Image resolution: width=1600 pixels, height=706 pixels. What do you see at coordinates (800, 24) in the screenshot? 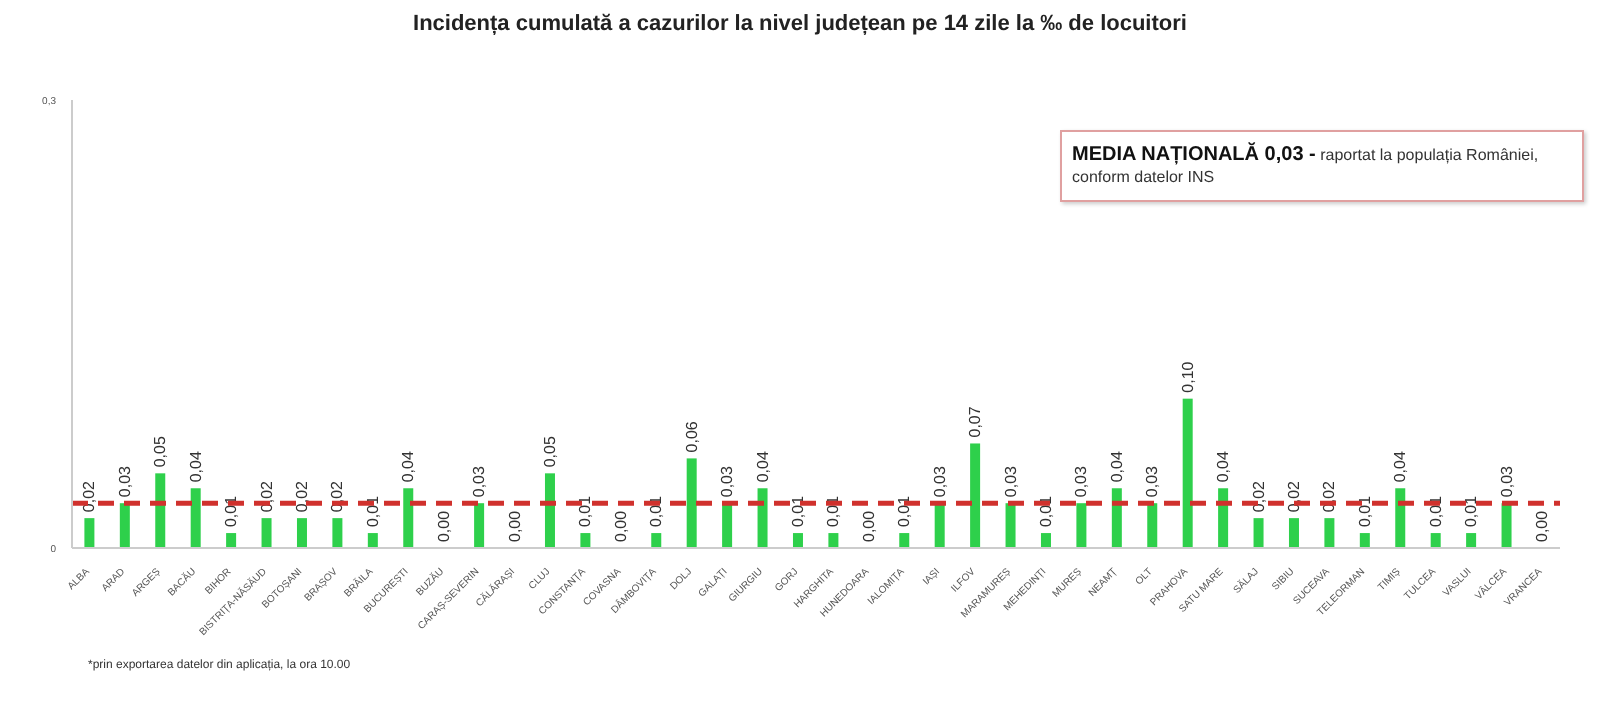
I see `chart-title: Incidența cumulată a cazurilor la nivel județean pe 14 zile la ‰ de locuitori` at bounding box center [800, 24].